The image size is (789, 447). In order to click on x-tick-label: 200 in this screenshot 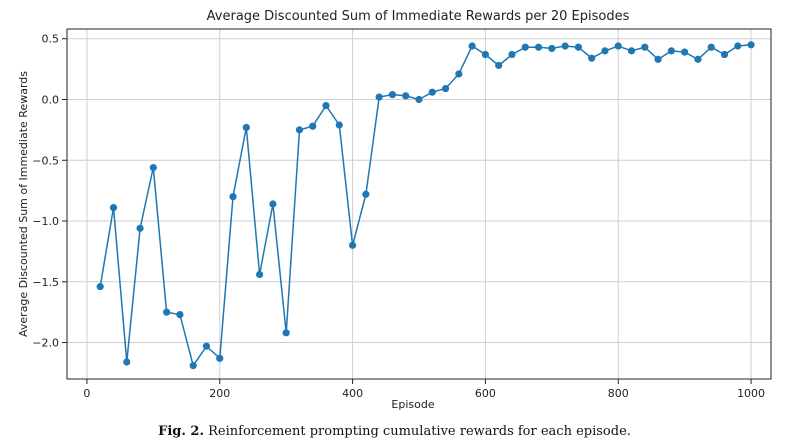, I will do `click(219, 393)`.